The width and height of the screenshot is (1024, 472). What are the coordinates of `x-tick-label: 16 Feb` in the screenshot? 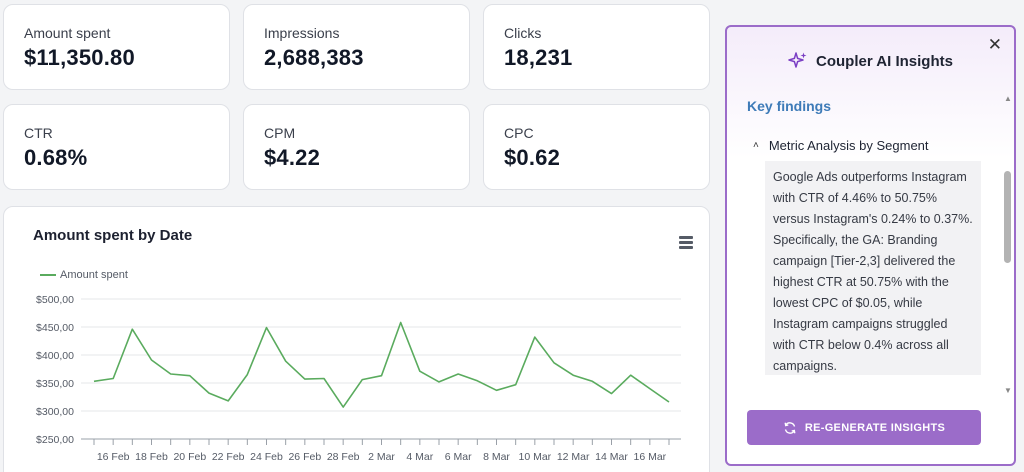 It's located at (113, 457).